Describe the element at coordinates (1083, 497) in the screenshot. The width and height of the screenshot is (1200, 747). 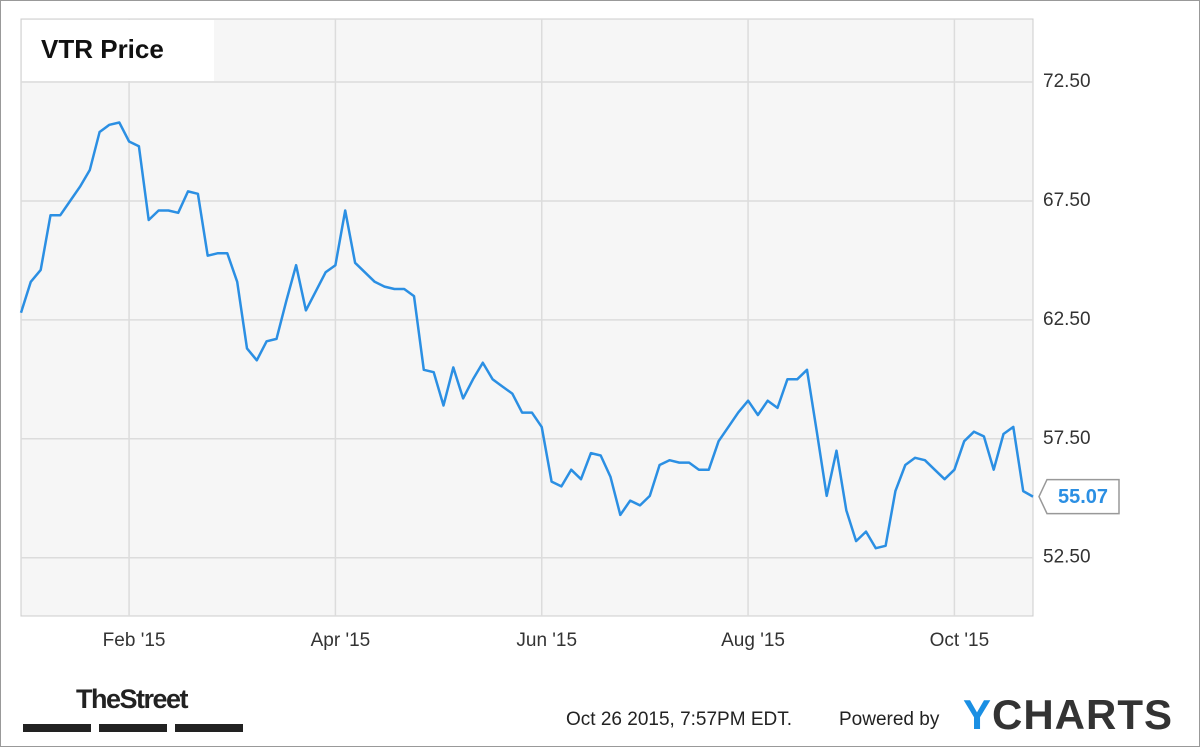
I see `last-value-label: 55.07` at that location.